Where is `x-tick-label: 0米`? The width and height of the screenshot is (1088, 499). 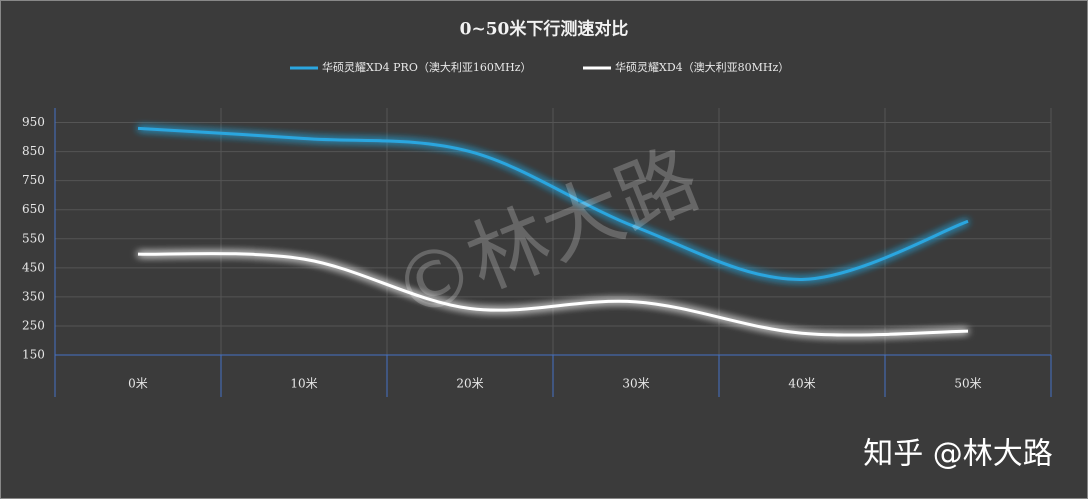
x-tick-label: 0米 is located at coordinates (138, 384).